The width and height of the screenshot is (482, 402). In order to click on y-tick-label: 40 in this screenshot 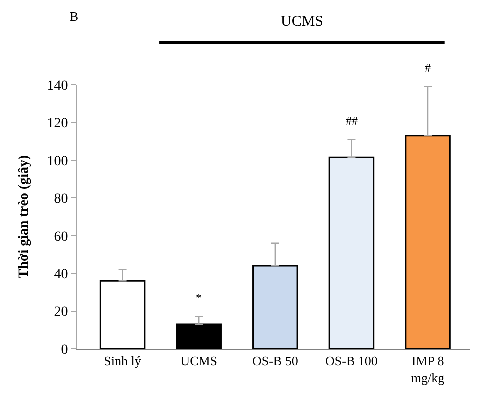, I will do `click(61, 274)`.